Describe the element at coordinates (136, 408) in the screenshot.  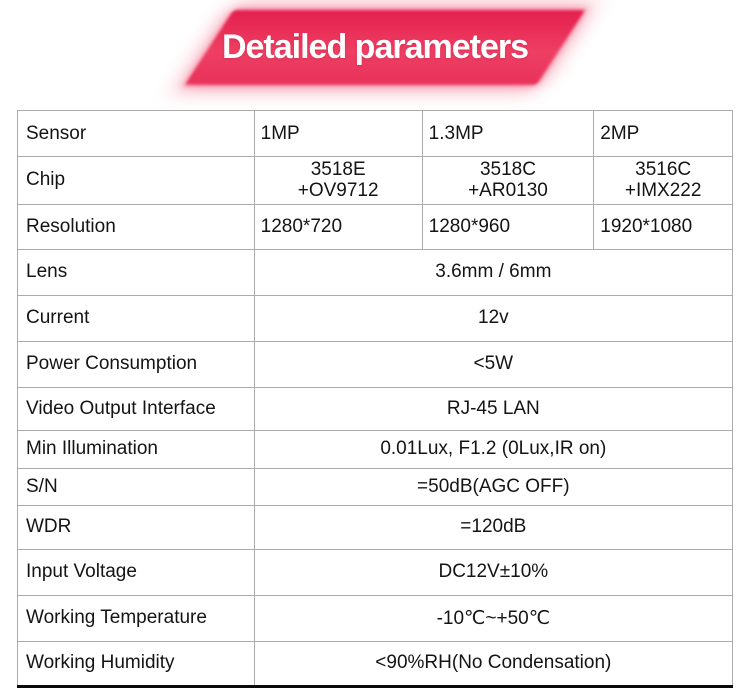
I see `spec-label-cell: Video Output Interface` at that location.